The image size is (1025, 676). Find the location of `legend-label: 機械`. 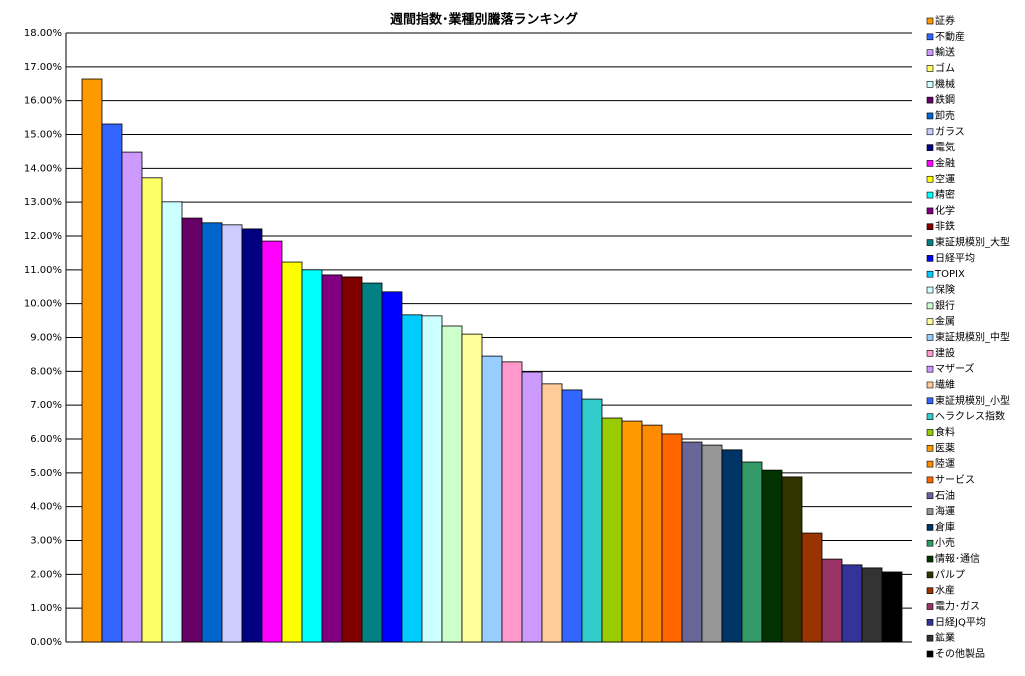

legend-label: 機械 is located at coordinates (945, 83).